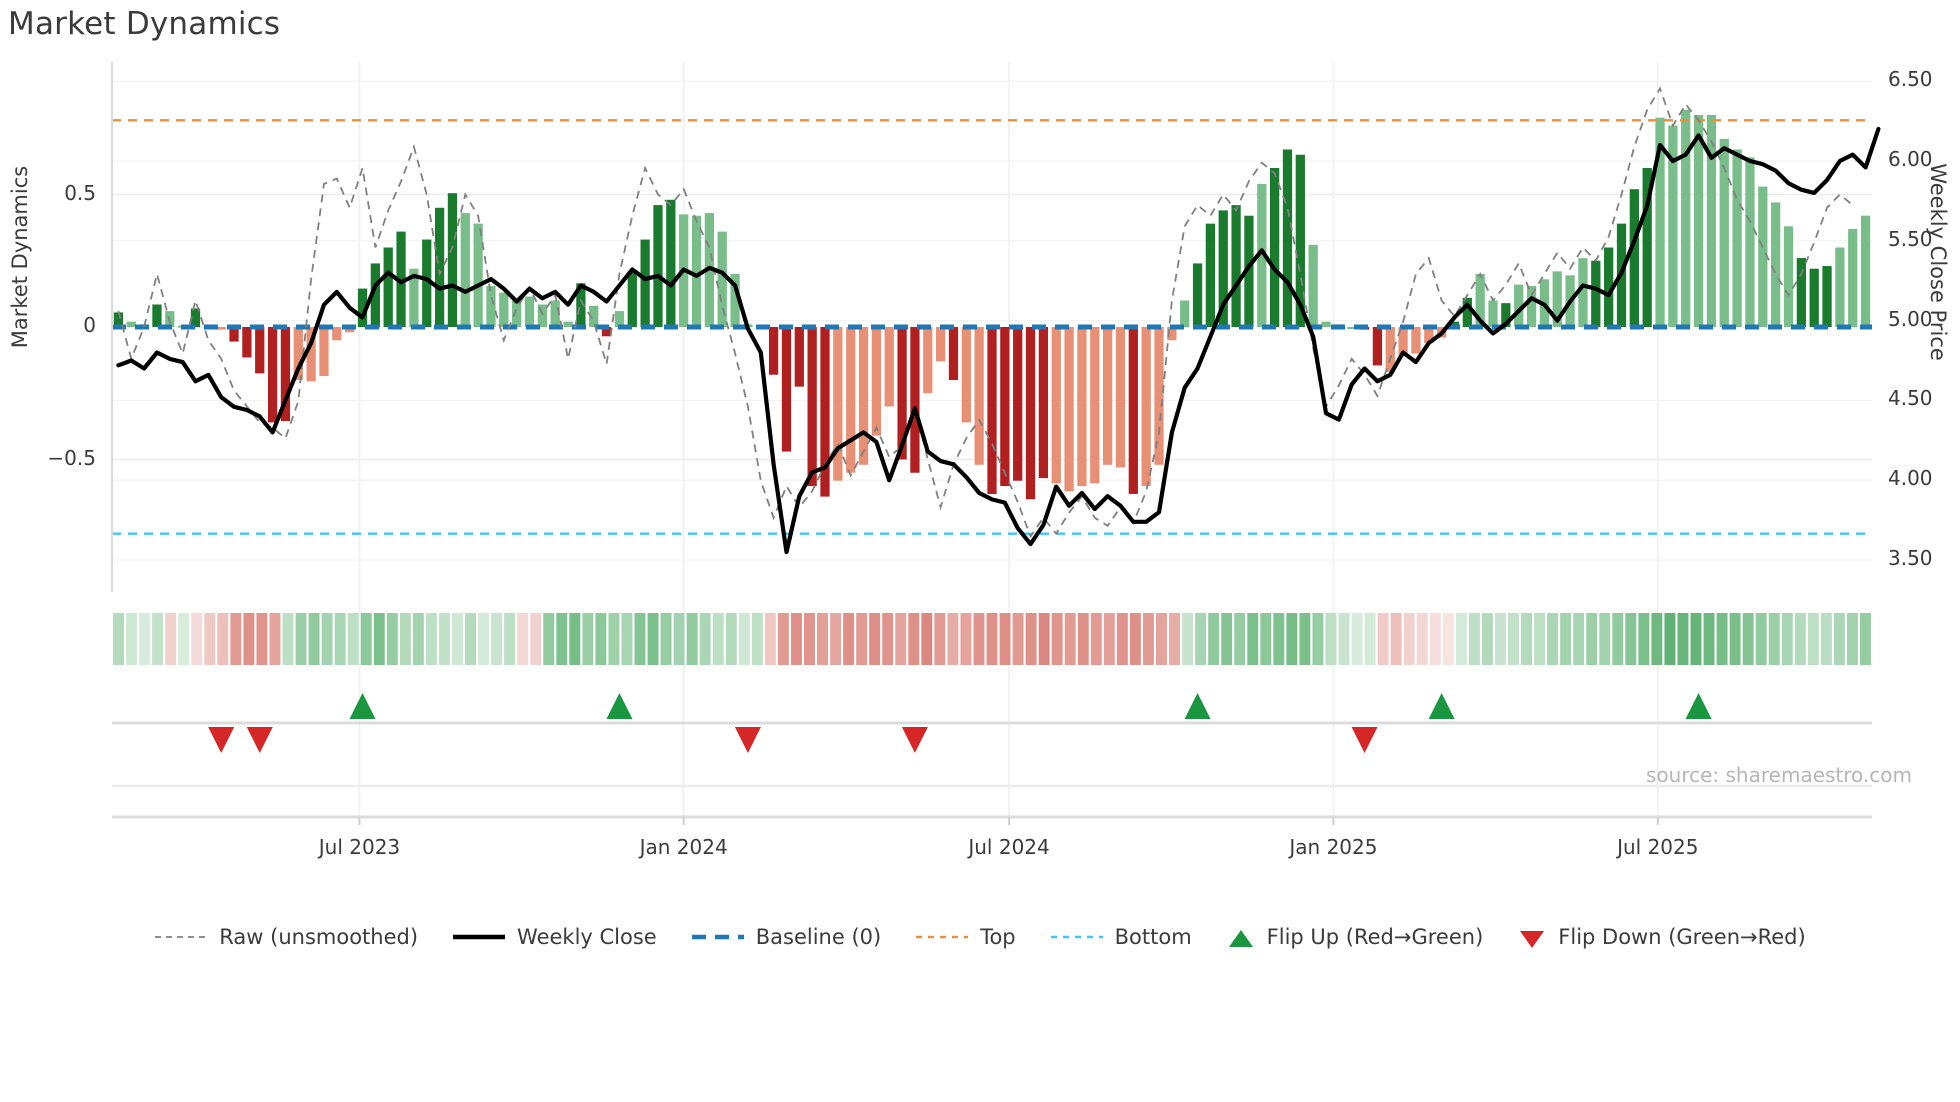 The height and width of the screenshot is (1102, 1960). I want to click on y-tick-label-right: 5.50, so click(1910, 238).